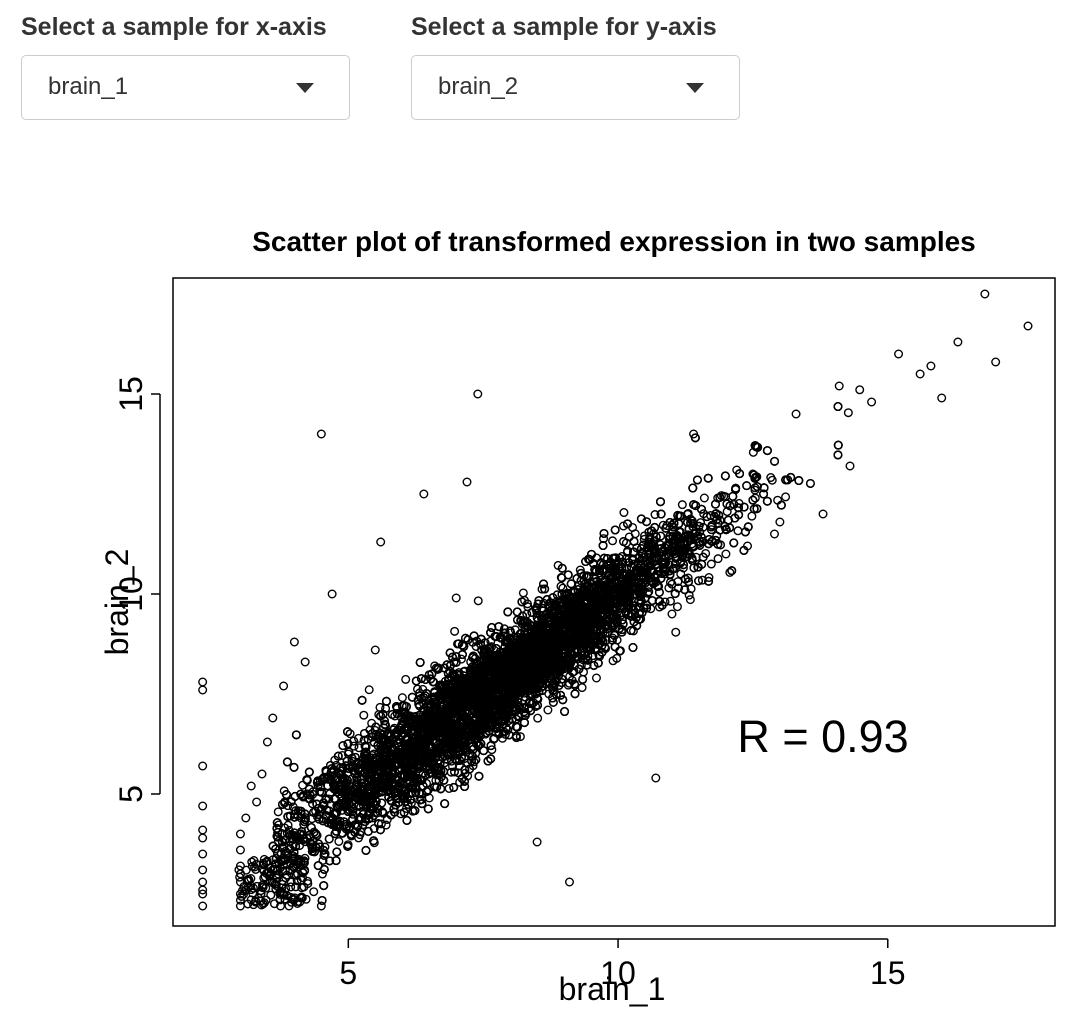  What do you see at coordinates (185, 87) in the screenshot?
I see `x-sample-select: brain_1` at bounding box center [185, 87].